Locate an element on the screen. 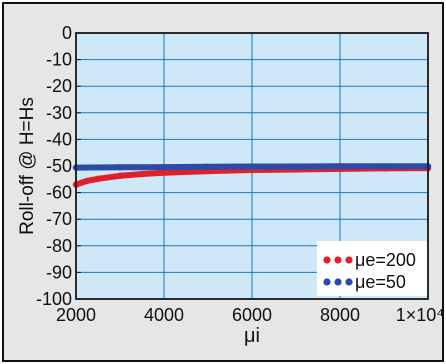 The image size is (446, 364). y-tick-label-10: -100 is located at coordinates (54, 299).